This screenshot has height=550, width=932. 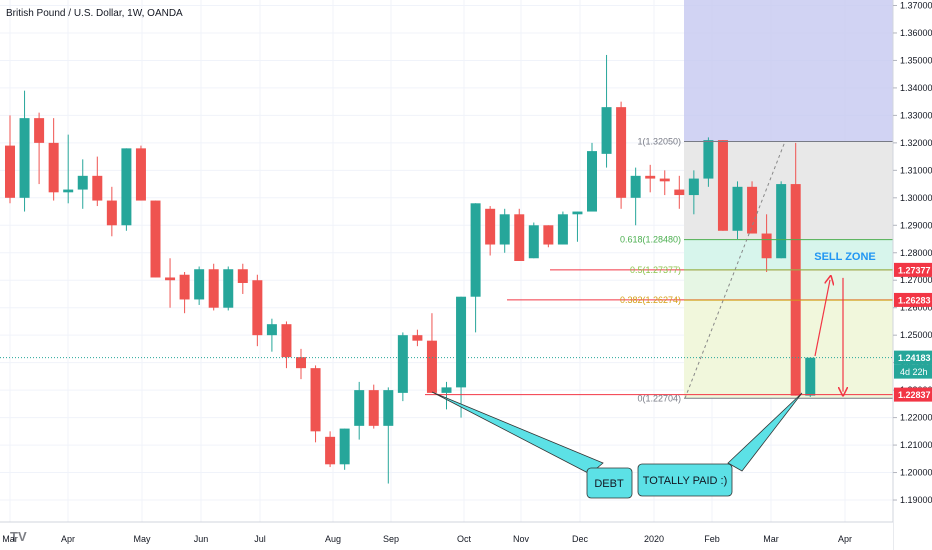 I want to click on price-tick-label: 1.21000, so click(x=916, y=445).